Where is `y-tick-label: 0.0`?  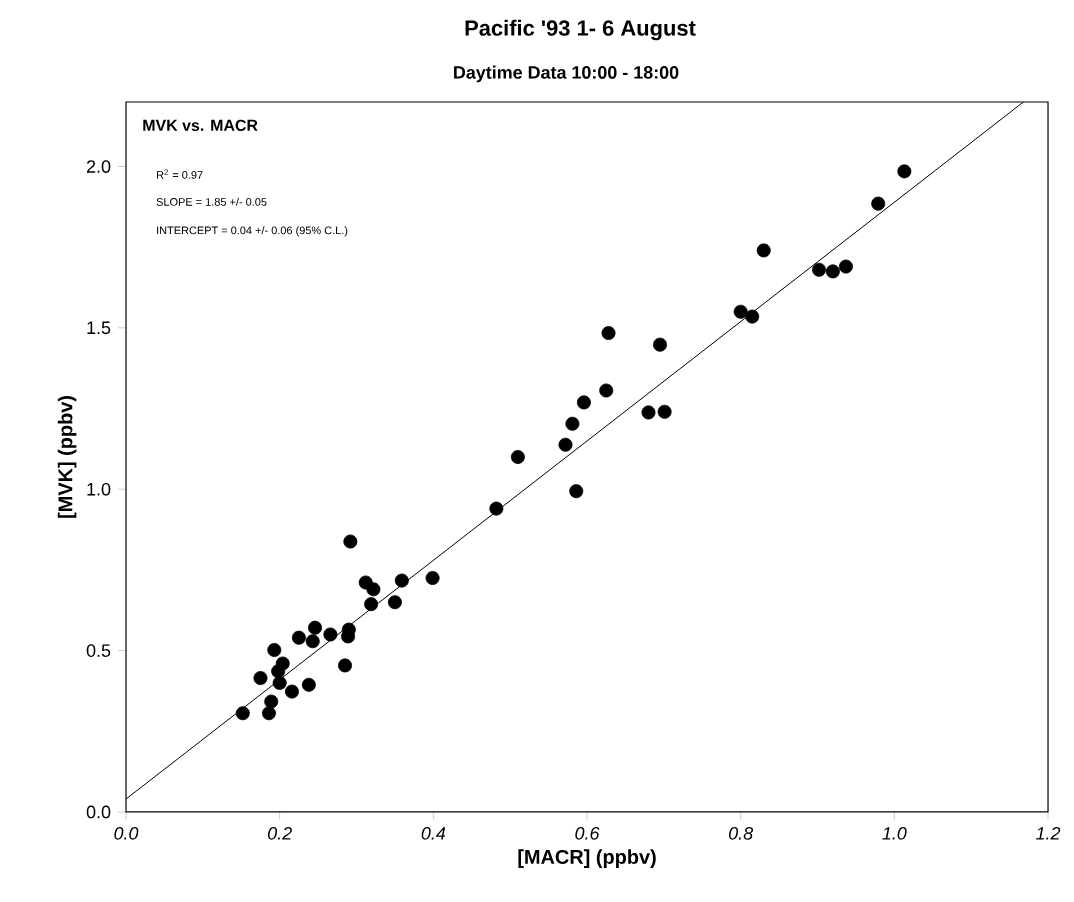
y-tick-label: 0.0 is located at coordinates (98, 812).